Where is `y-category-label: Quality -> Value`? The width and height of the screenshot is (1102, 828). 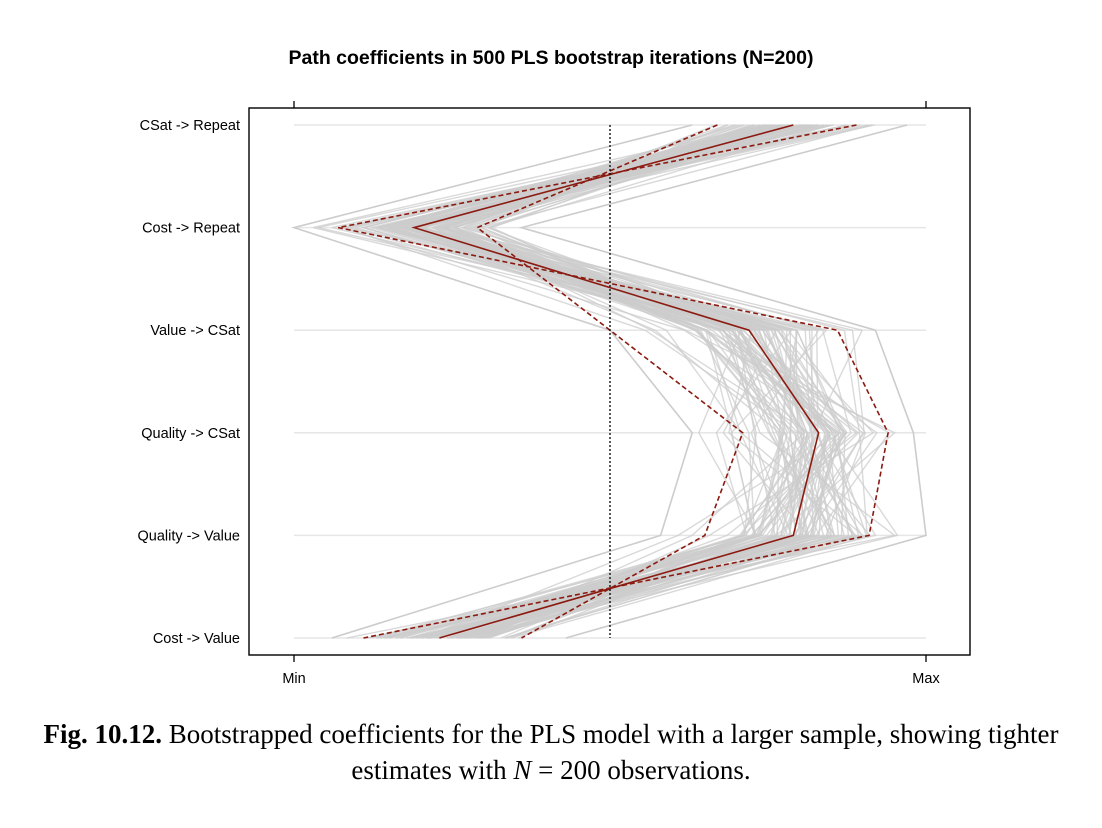 y-category-label: Quality -> Value is located at coordinates (189, 536).